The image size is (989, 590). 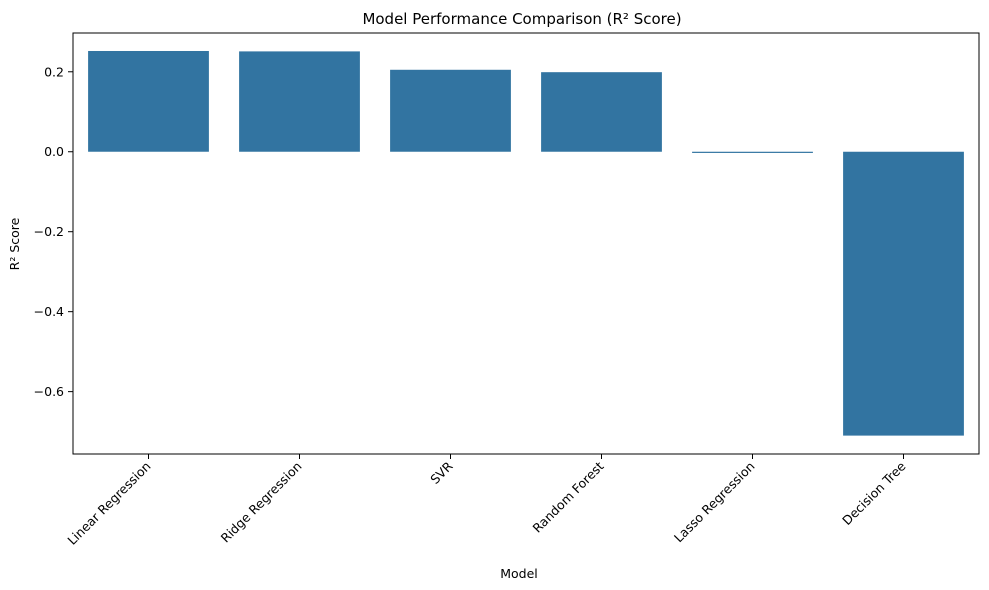 What do you see at coordinates (49, 231) in the screenshot?
I see `y-tick-label: −0.2` at bounding box center [49, 231].